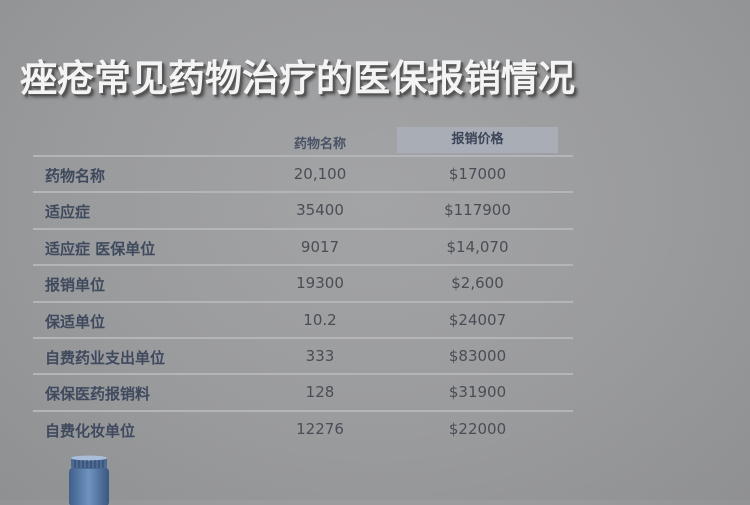  I want to click on table-row: 保适单位 10.2 $24007, so click(303, 318).